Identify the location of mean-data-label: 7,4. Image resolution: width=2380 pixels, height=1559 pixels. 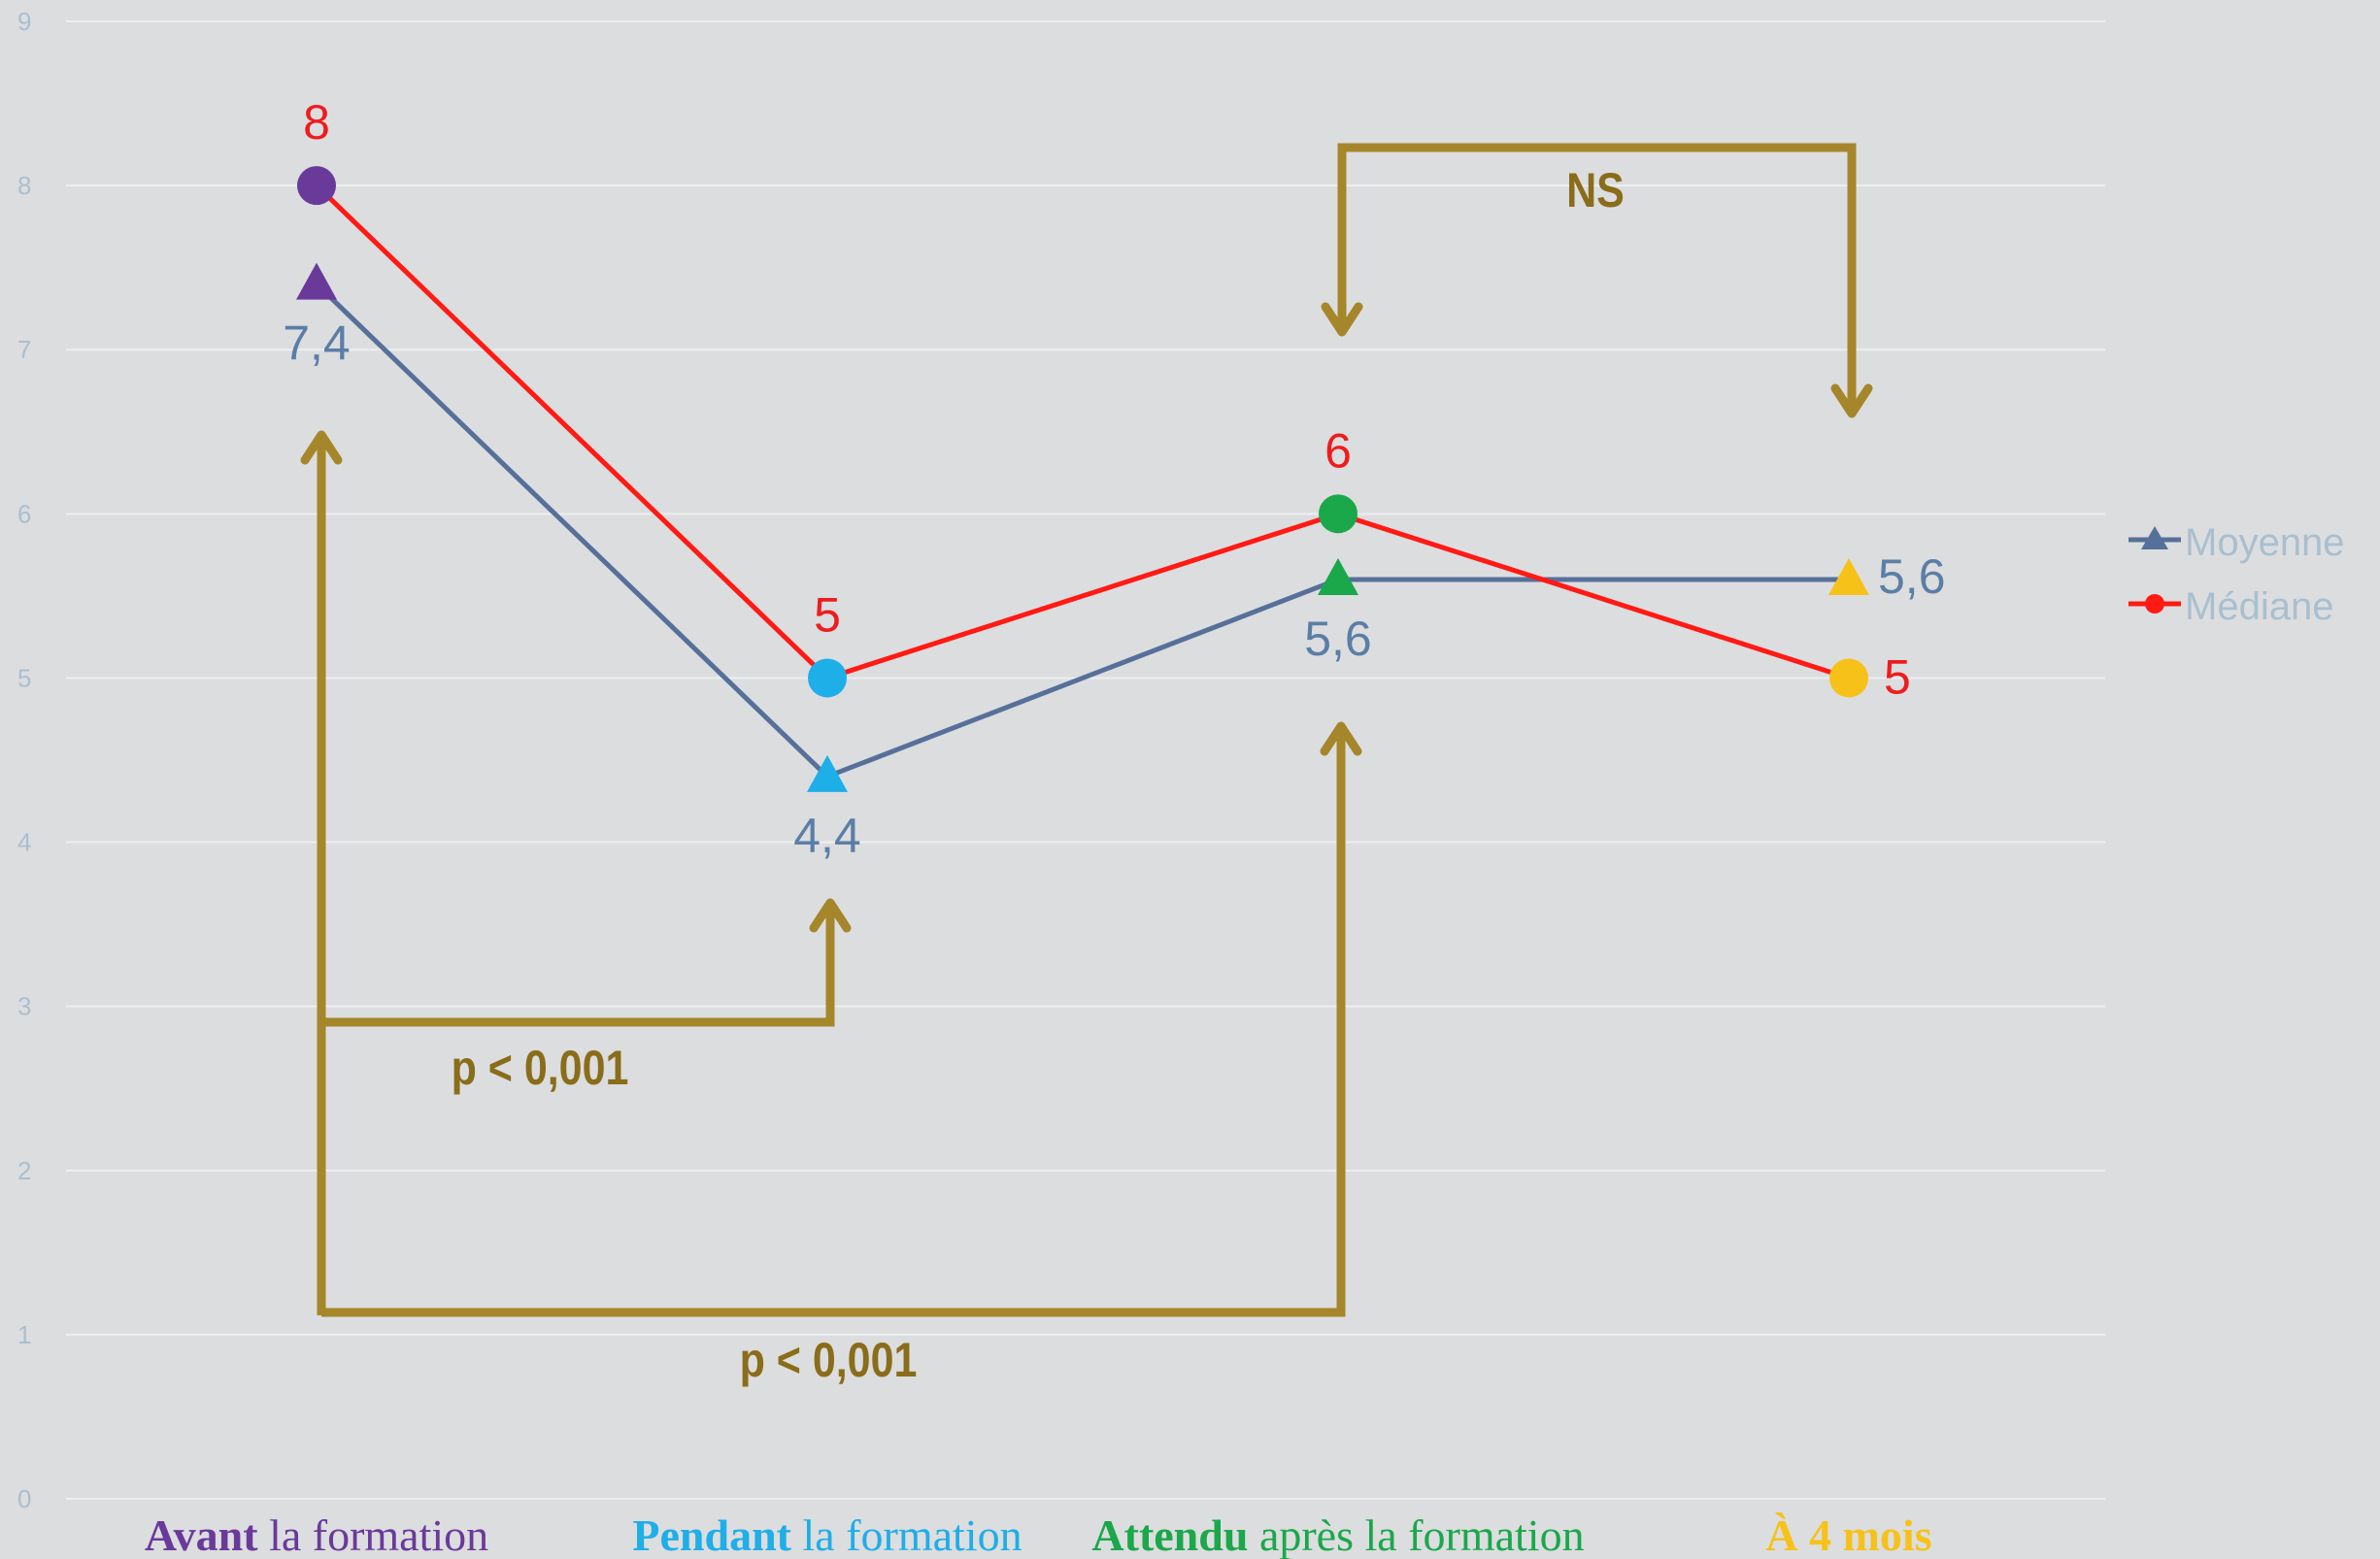
(317, 343).